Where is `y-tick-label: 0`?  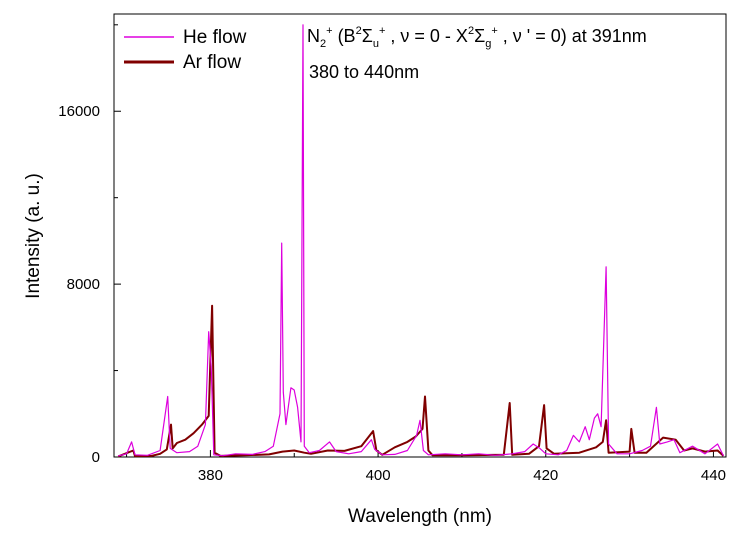
y-tick-label: 0 is located at coordinates (96, 457).